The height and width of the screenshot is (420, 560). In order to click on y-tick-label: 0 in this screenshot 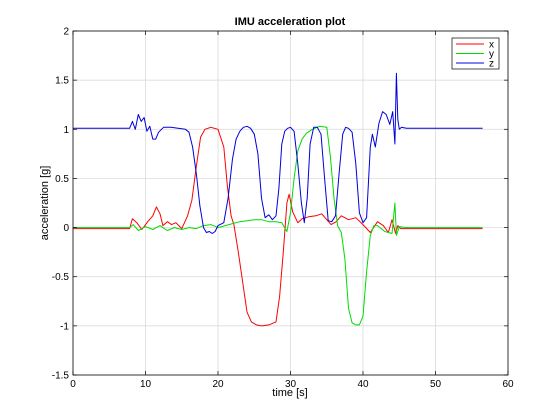, I will do `click(66, 228)`.